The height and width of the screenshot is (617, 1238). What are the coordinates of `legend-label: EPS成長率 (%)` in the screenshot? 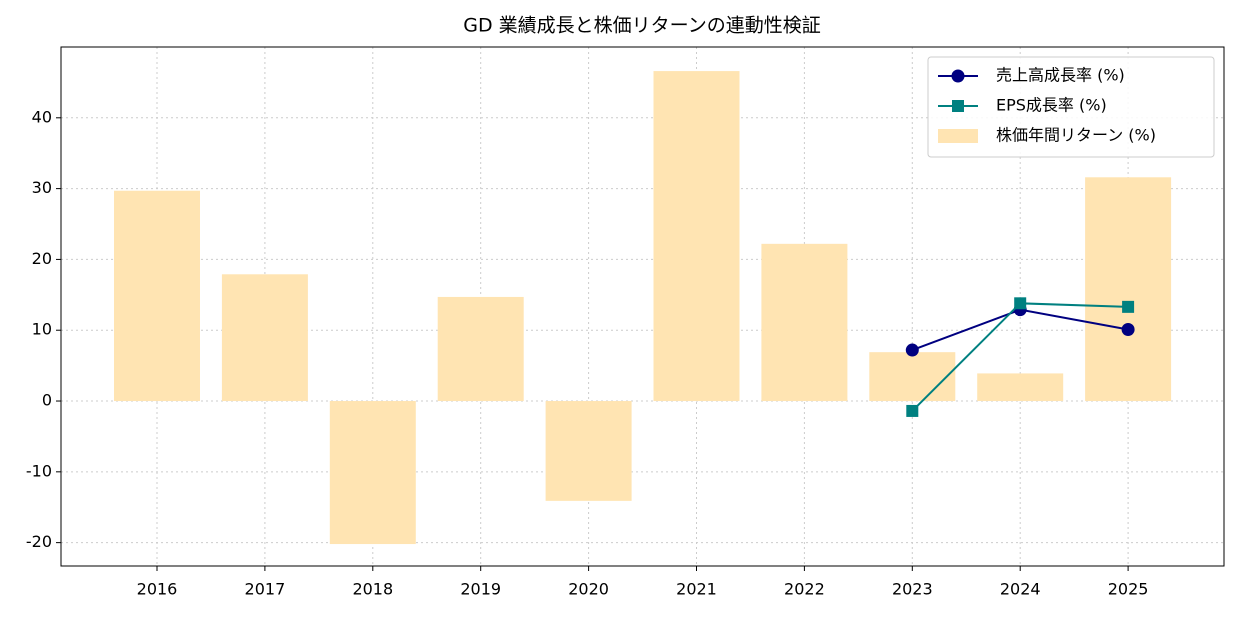 It's located at (1051, 105).